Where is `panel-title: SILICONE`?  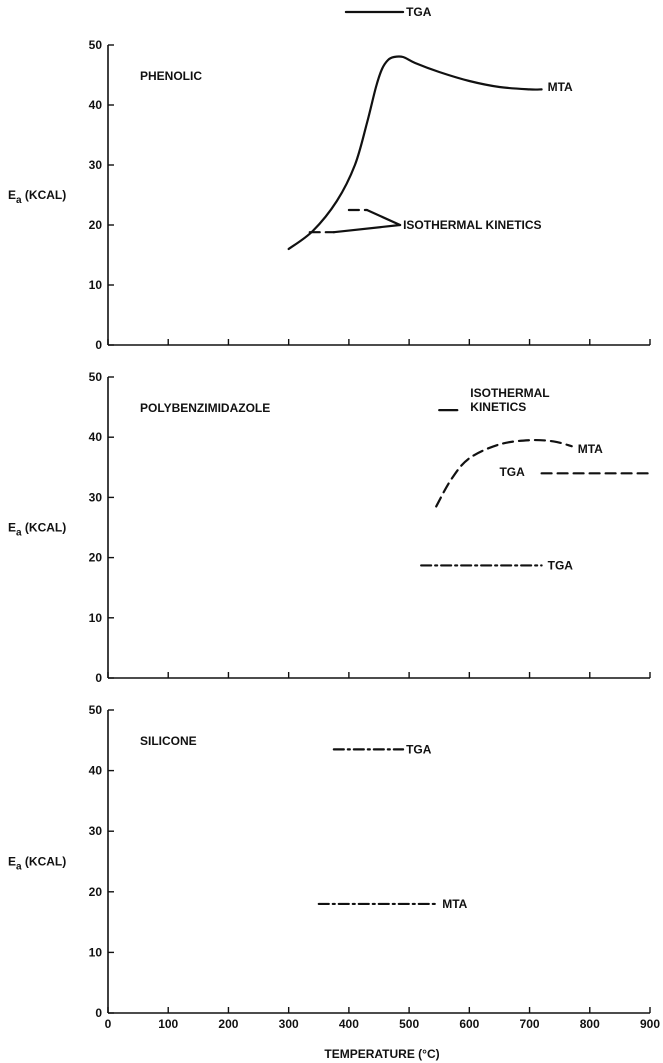 panel-title: SILICONE is located at coordinates (168, 741).